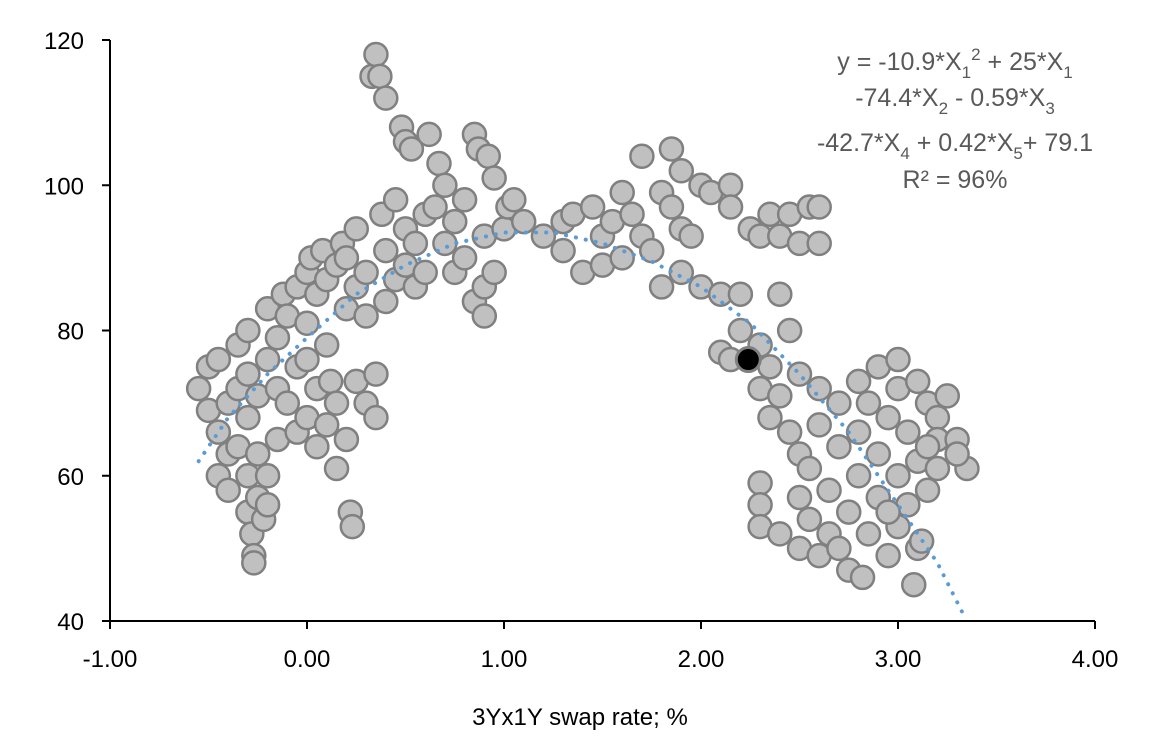 The image size is (1152, 749). What do you see at coordinates (748, 360) in the screenshot?
I see `highlight-point-group` at bounding box center [748, 360].